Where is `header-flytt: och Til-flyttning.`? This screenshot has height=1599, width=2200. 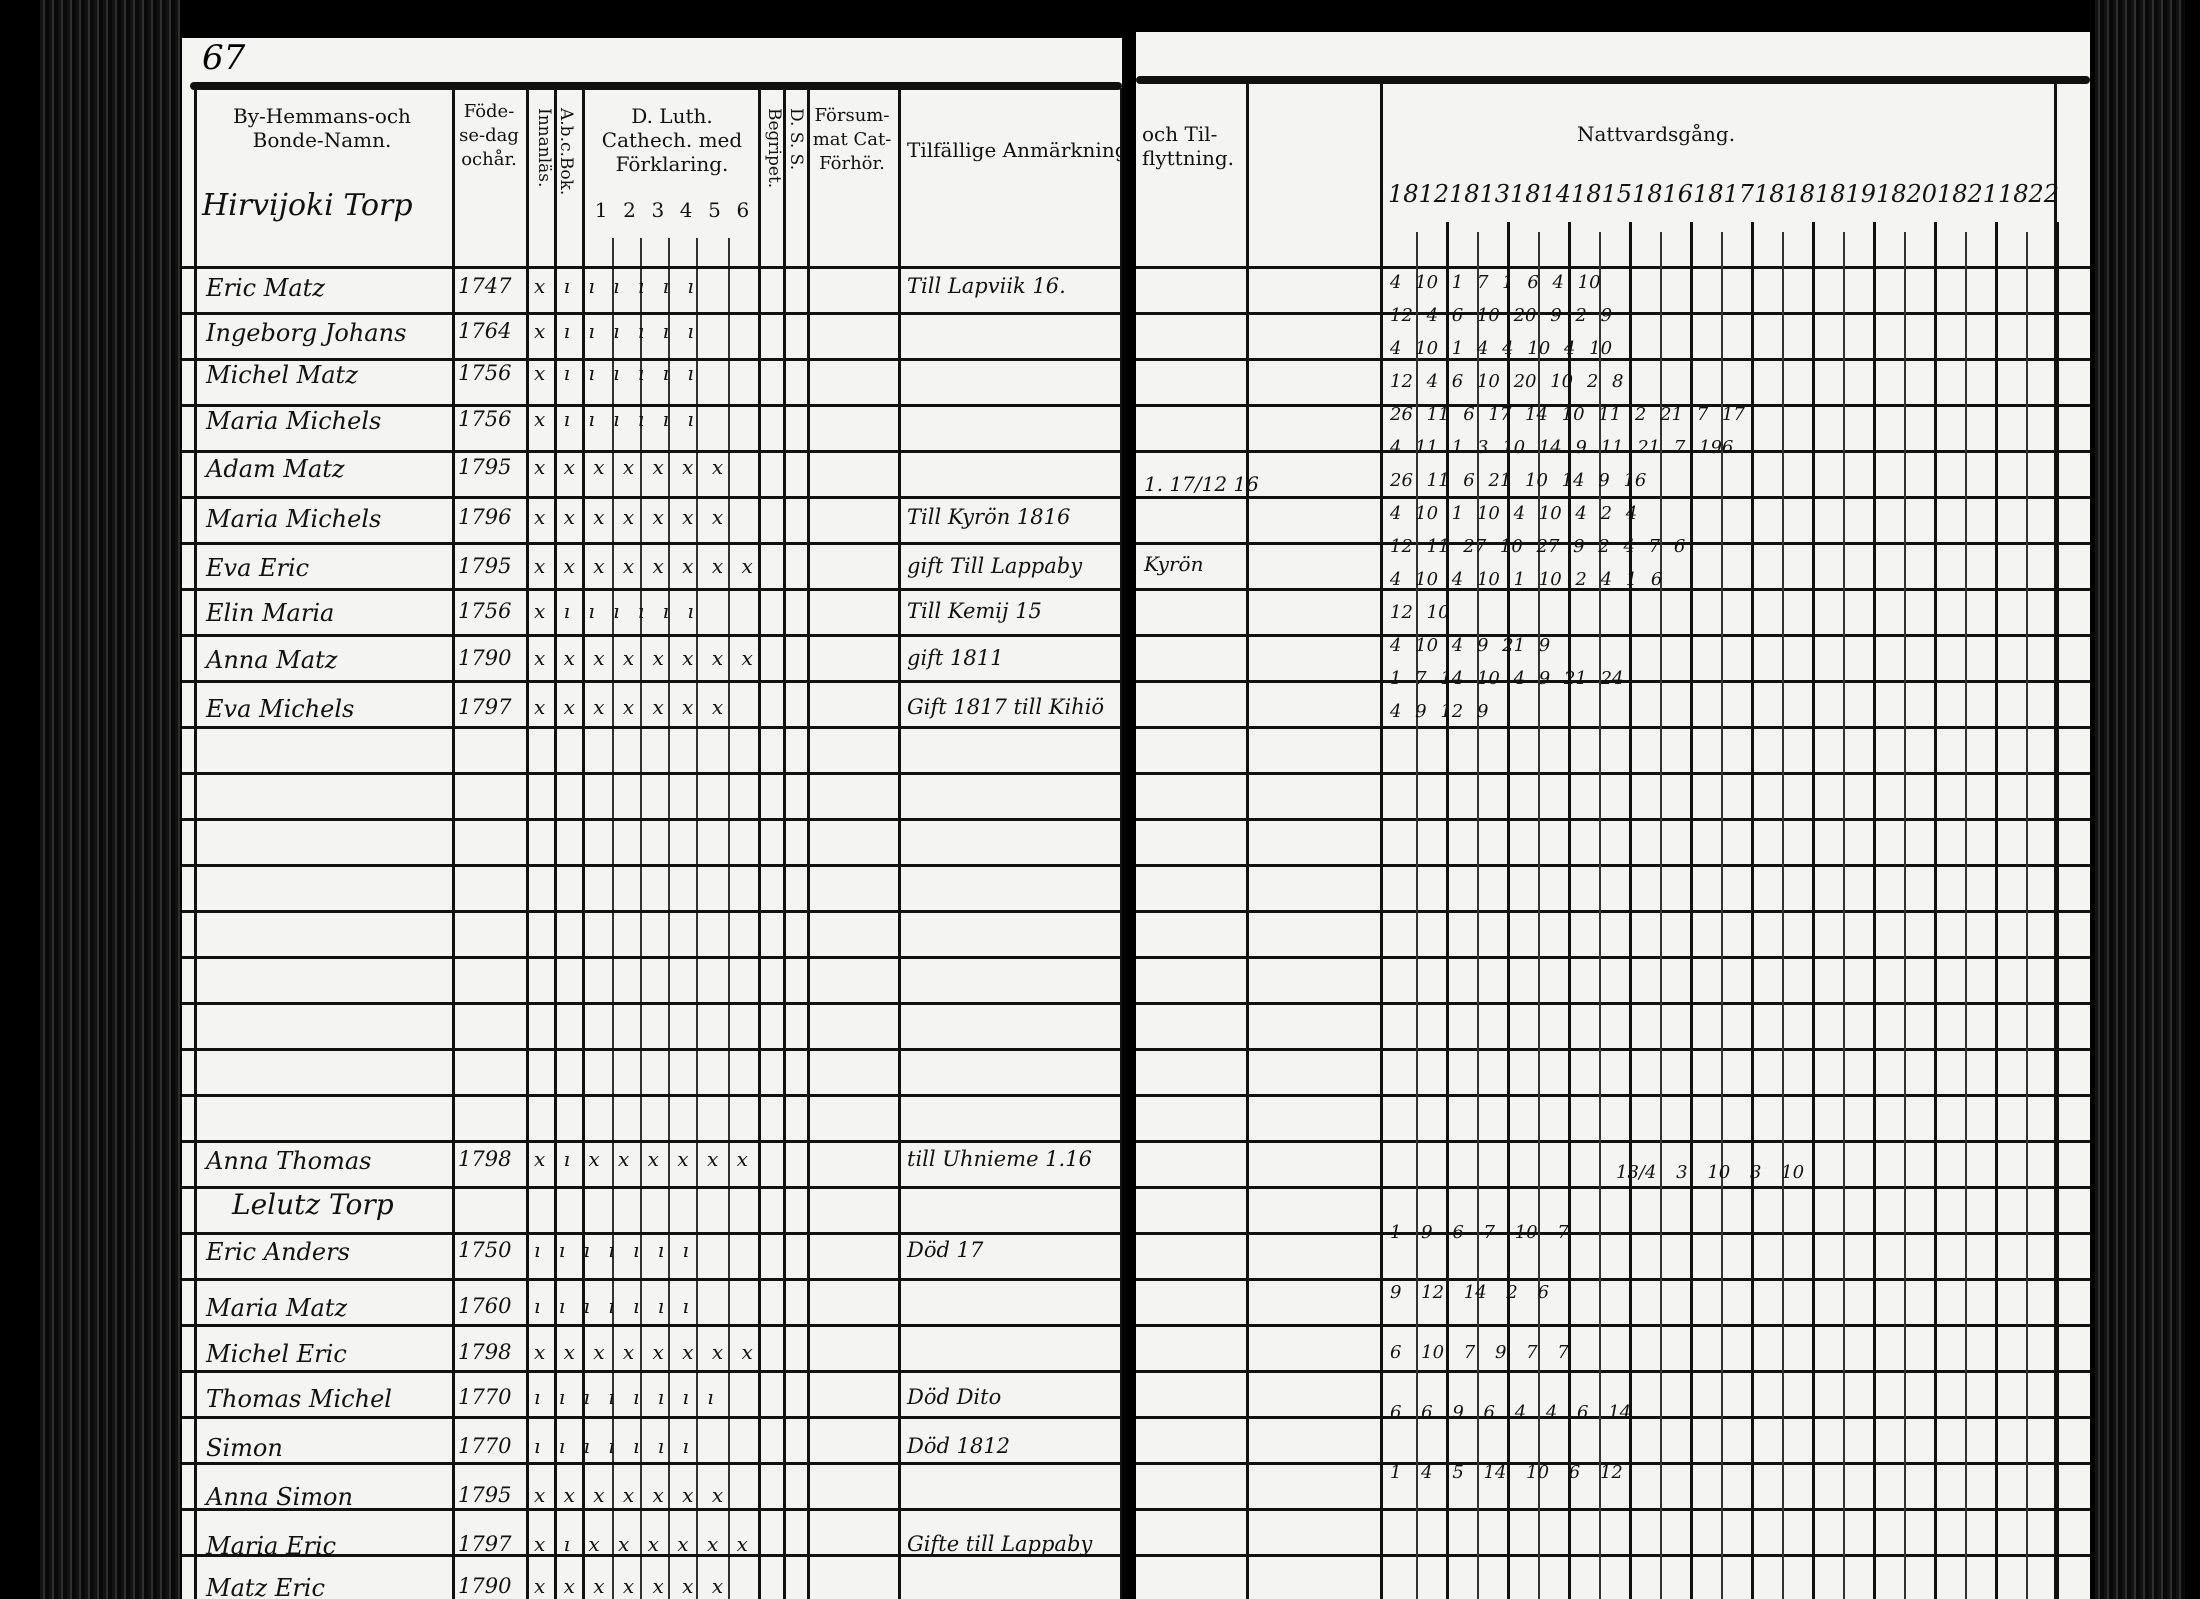 header-flytt: och Til-flyttning. is located at coordinates (1188, 146).